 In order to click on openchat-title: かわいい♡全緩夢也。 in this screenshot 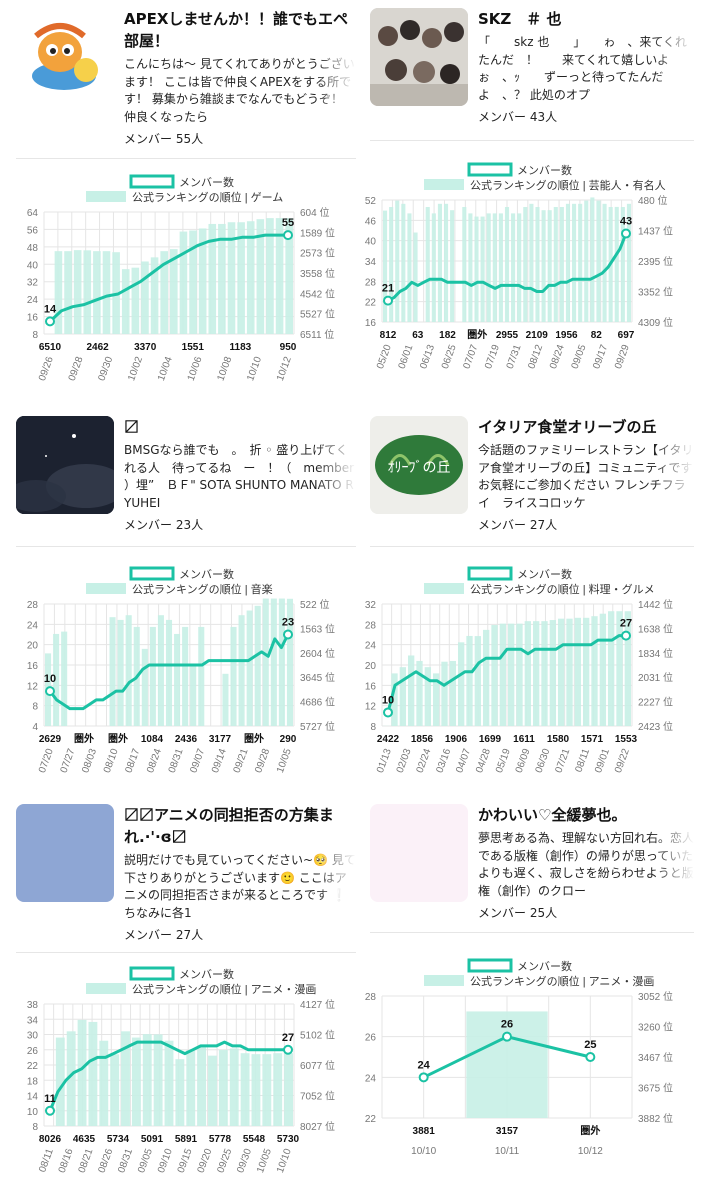, I will do `click(552, 815)`.